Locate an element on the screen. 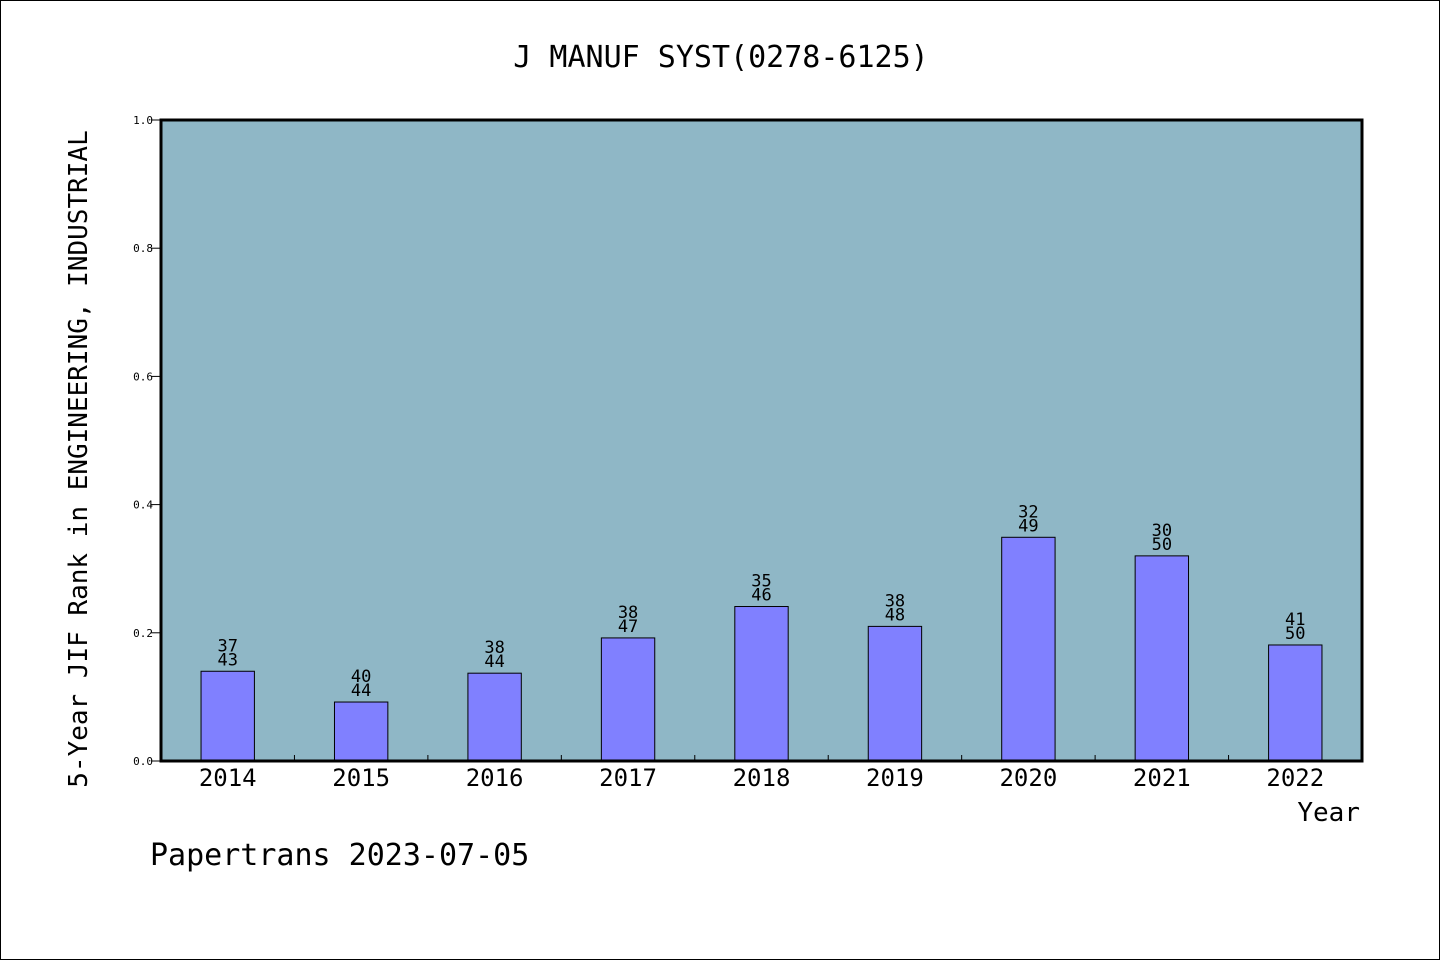 This screenshot has width=1440, height=964. y-tick-label: 0.2 is located at coordinates (143, 633).